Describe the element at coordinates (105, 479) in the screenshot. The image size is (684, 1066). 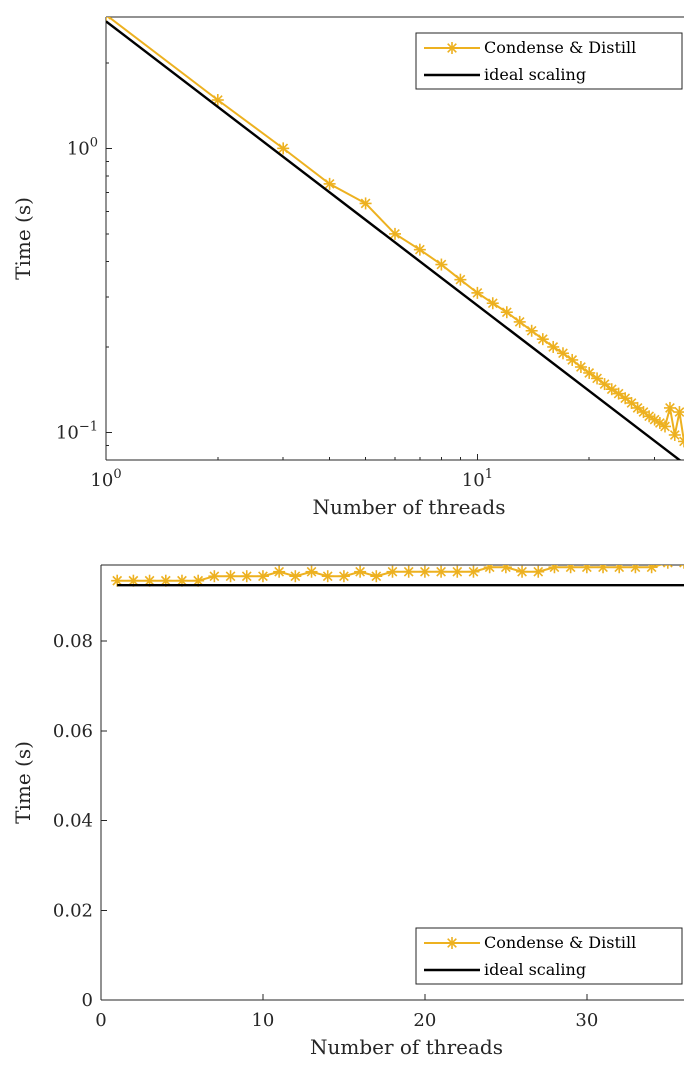
I see `x-tick-label: 10⁰` at that location.